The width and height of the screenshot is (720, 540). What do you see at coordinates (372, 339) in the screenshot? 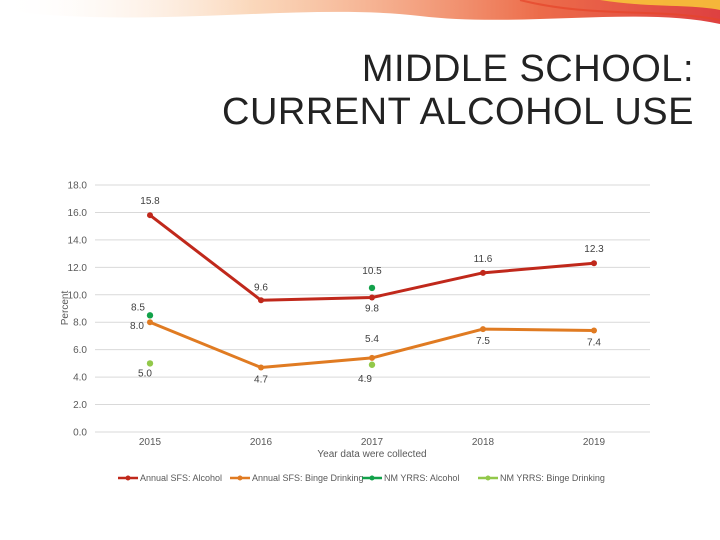
I see `data-label: 5.4` at bounding box center [372, 339].